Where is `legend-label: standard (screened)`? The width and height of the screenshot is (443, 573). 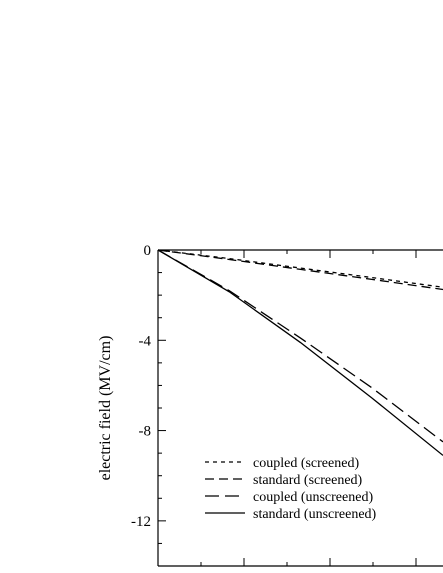
legend-label: standard (screened) is located at coordinates (308, 480).